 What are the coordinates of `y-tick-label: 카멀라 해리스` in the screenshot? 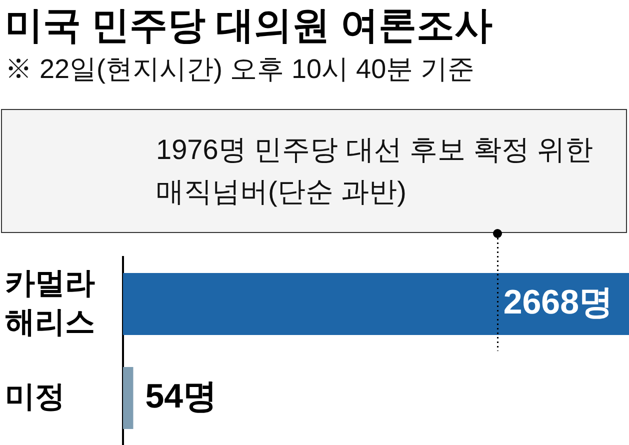 It's located at (50, 302).